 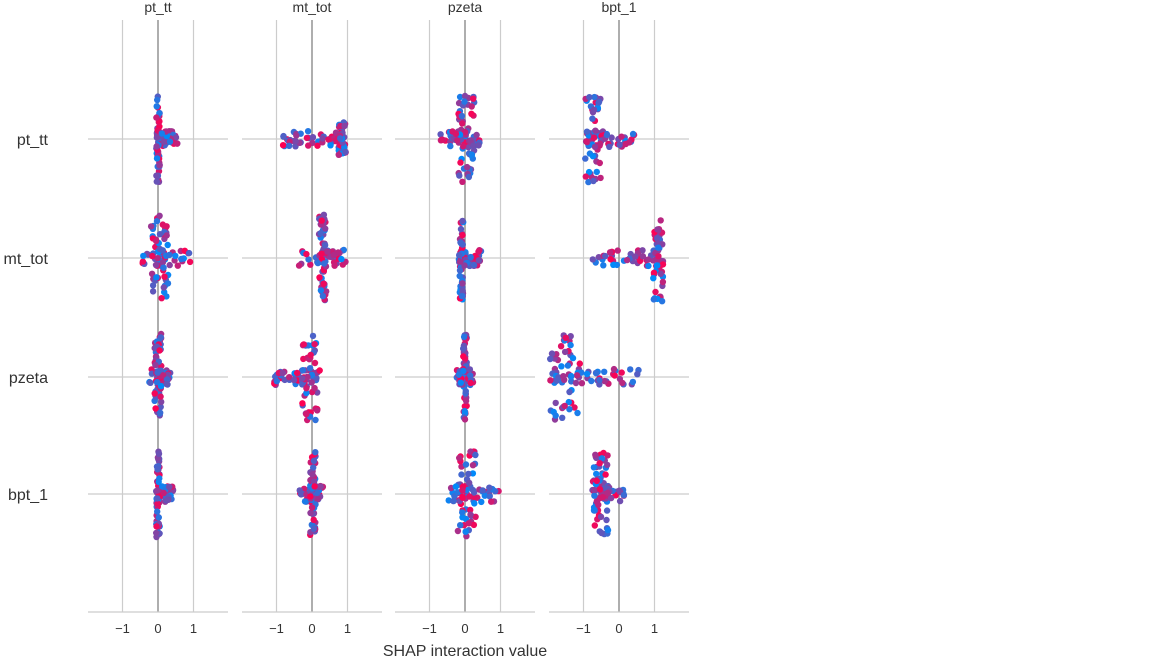 I want to click on tick-label-pzeta-1: 0, so click(x=464, y=628).